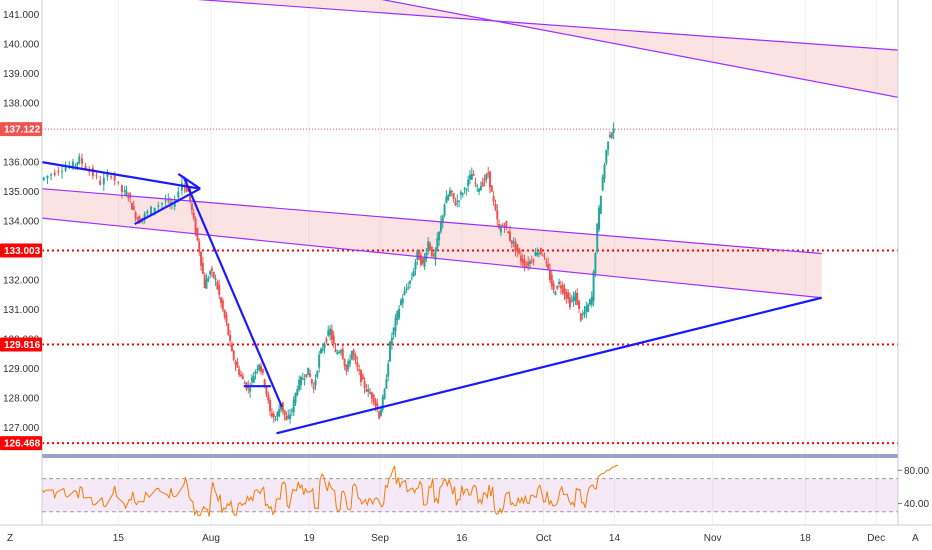 This screenshot has width=932, height=550. Describe the element at coordinates (10, 538) in the screenshot. I see `timezone-button: Z` at that location.